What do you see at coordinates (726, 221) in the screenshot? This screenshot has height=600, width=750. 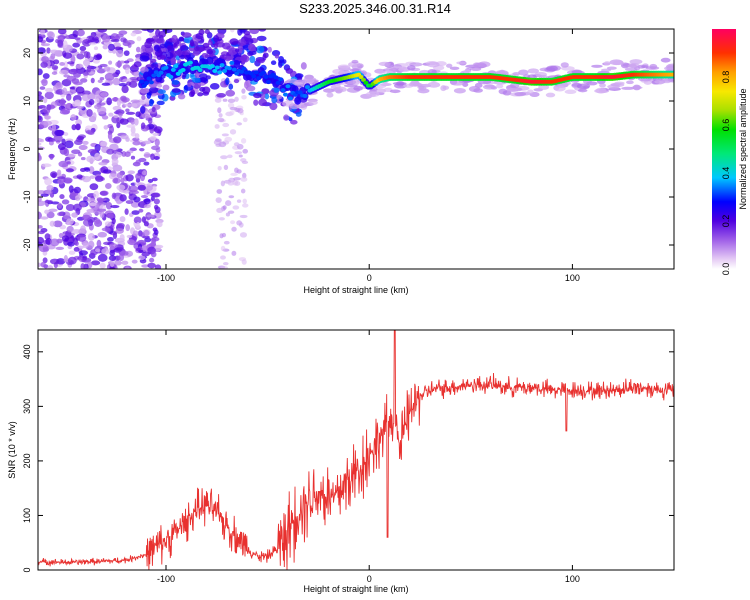 I see `colorbar-tick-label: 0.2` at bounding box center [726, 221].